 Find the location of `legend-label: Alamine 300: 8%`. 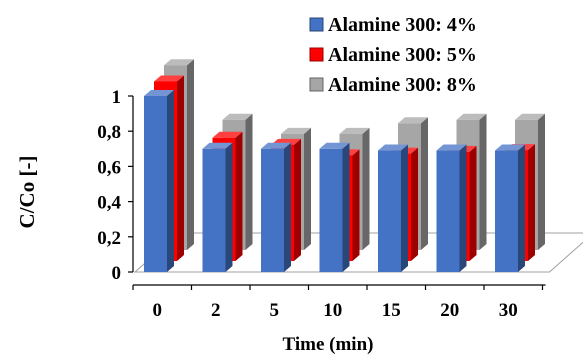

legend-label: Alamine 300: 8% is located at coordinates (402, 85).